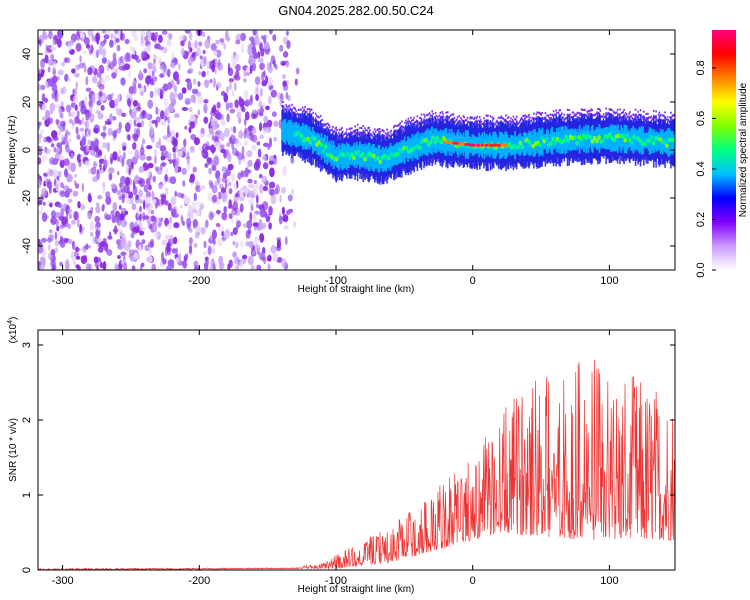 The height and width of the screenshot is (600, 750). Describe the element at coordinates (356, 589) in the screenshot. I see `snr-x-label: Height of straight line (km)` at that location.